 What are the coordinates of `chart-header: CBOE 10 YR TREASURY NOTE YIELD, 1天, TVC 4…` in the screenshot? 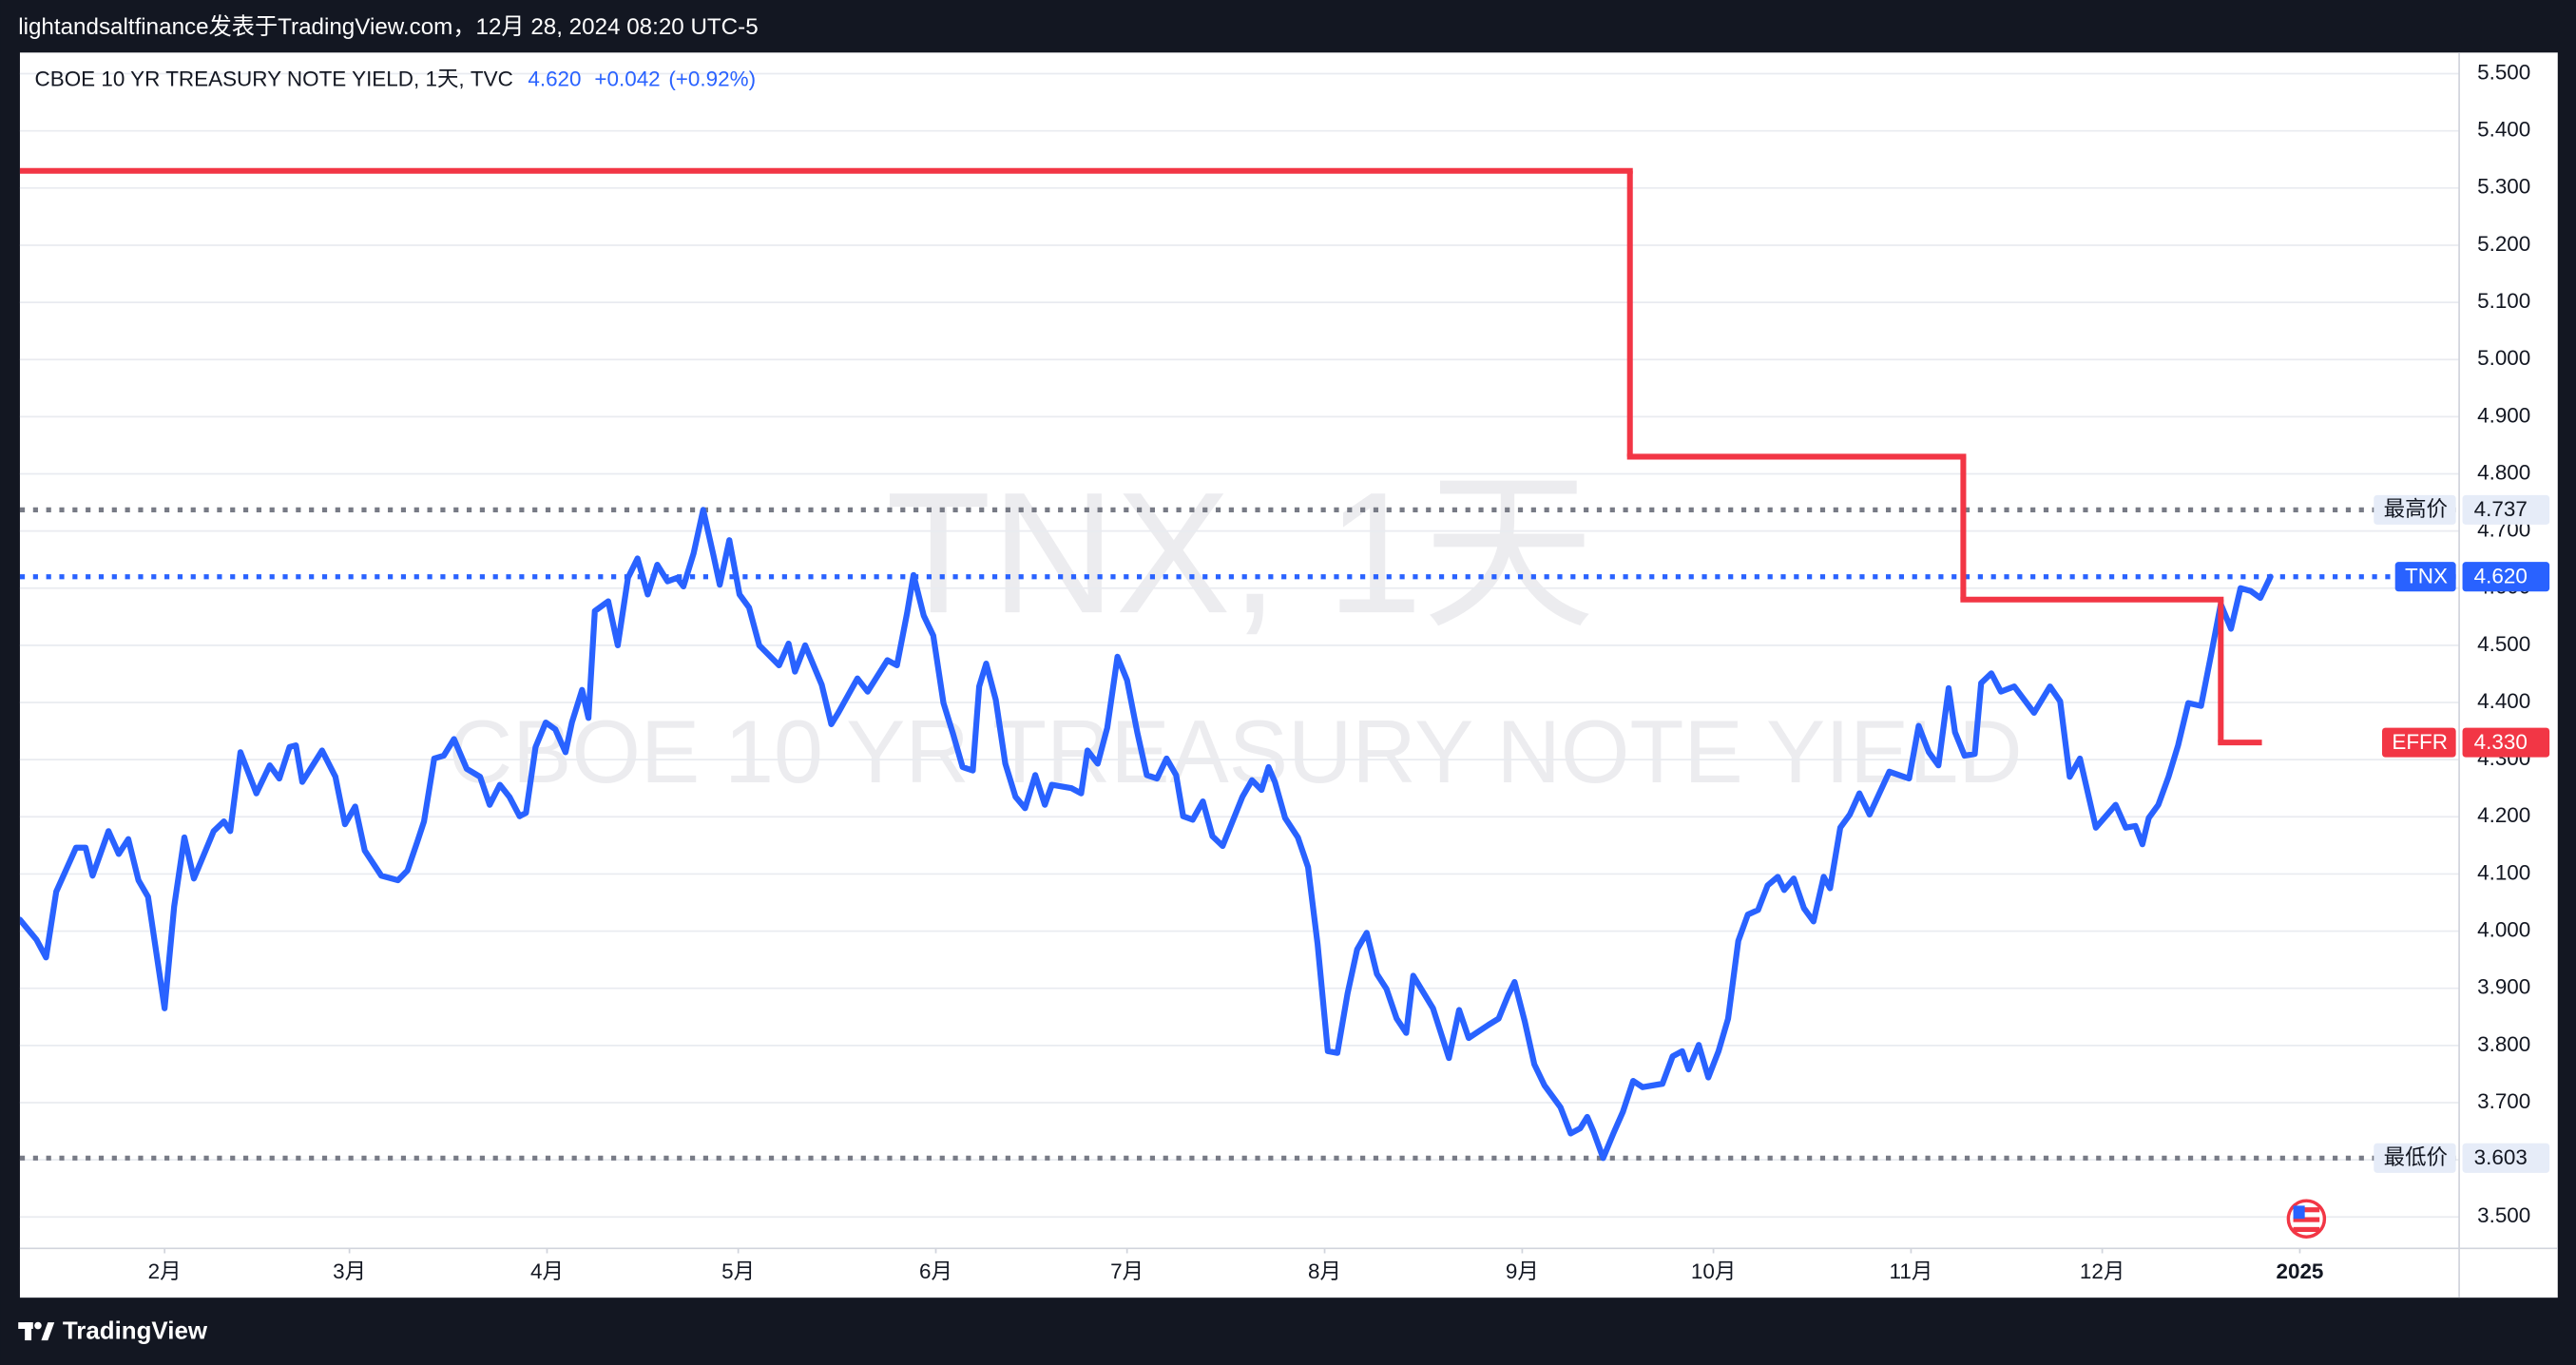 It's located at (396, 79).